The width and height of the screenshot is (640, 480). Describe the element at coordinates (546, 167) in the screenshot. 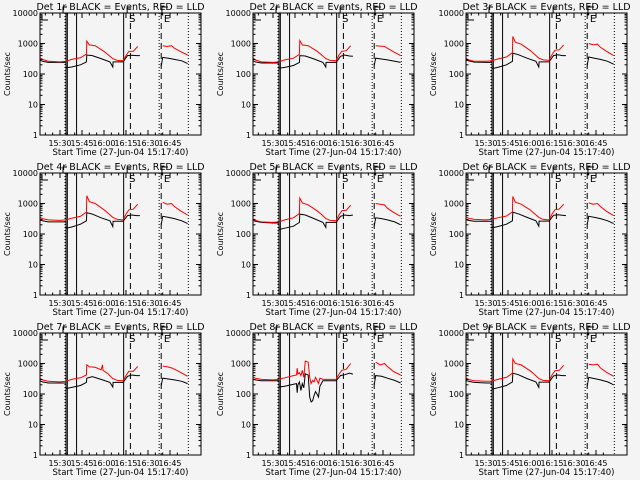

I see `panel-title: Det 6r BLACK = Events, RED = LLD` at that location.